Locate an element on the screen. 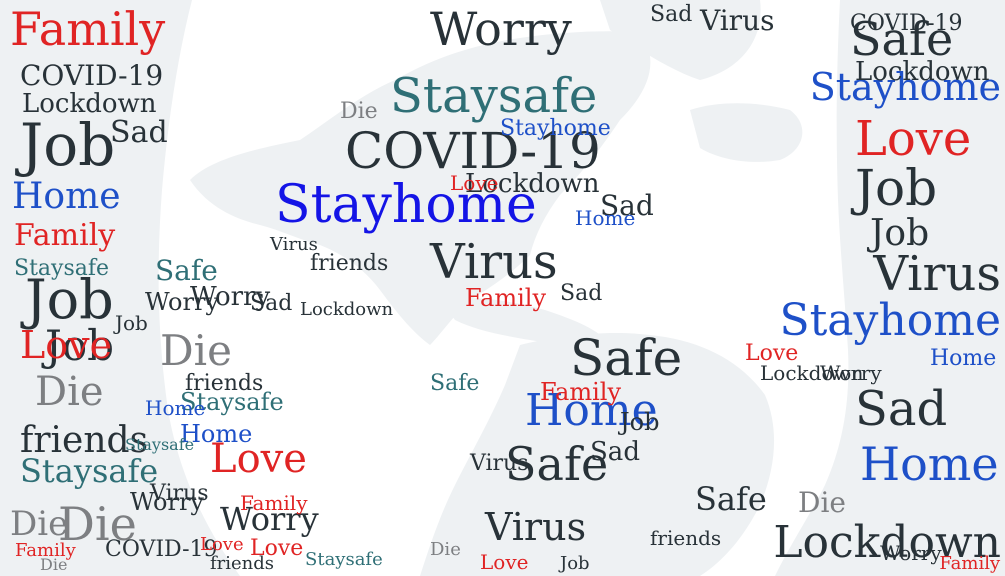 The height and width of the screenshot is (576, 1005). land-arctic-islands is located at coordinates (746, 132).